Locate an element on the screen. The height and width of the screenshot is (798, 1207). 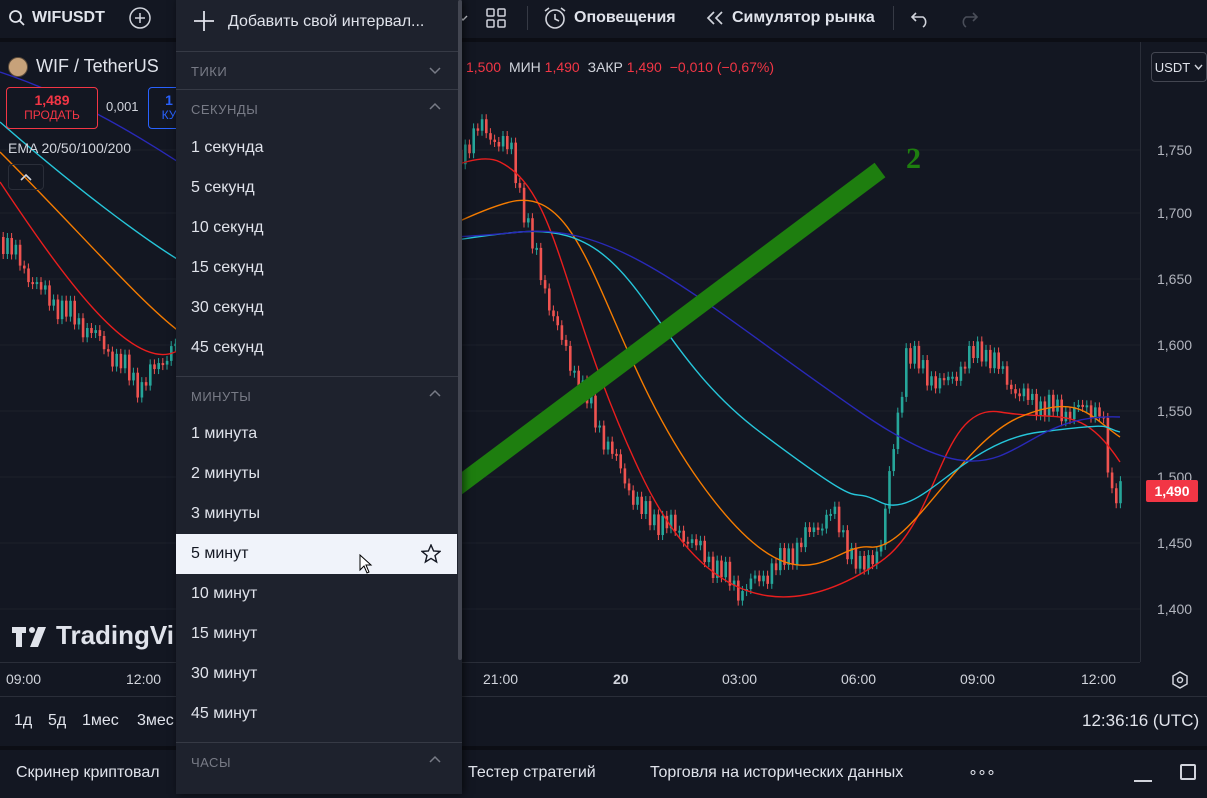
market-simulator-button: Симулятор рынка is located at coordinates (789, 18).